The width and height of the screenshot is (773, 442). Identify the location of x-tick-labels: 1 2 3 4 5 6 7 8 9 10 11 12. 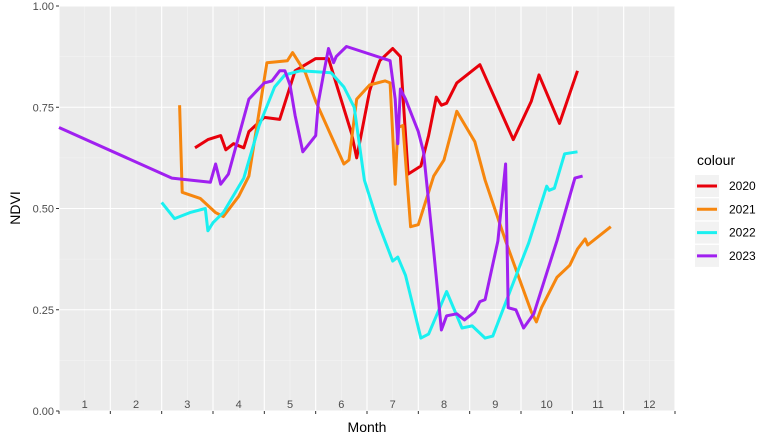
(369, 405).